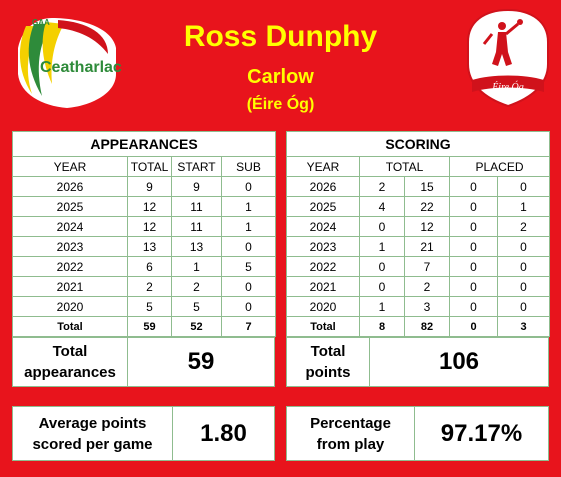  I want to click on player-name: Ross Dunphy, so click(280, 36).